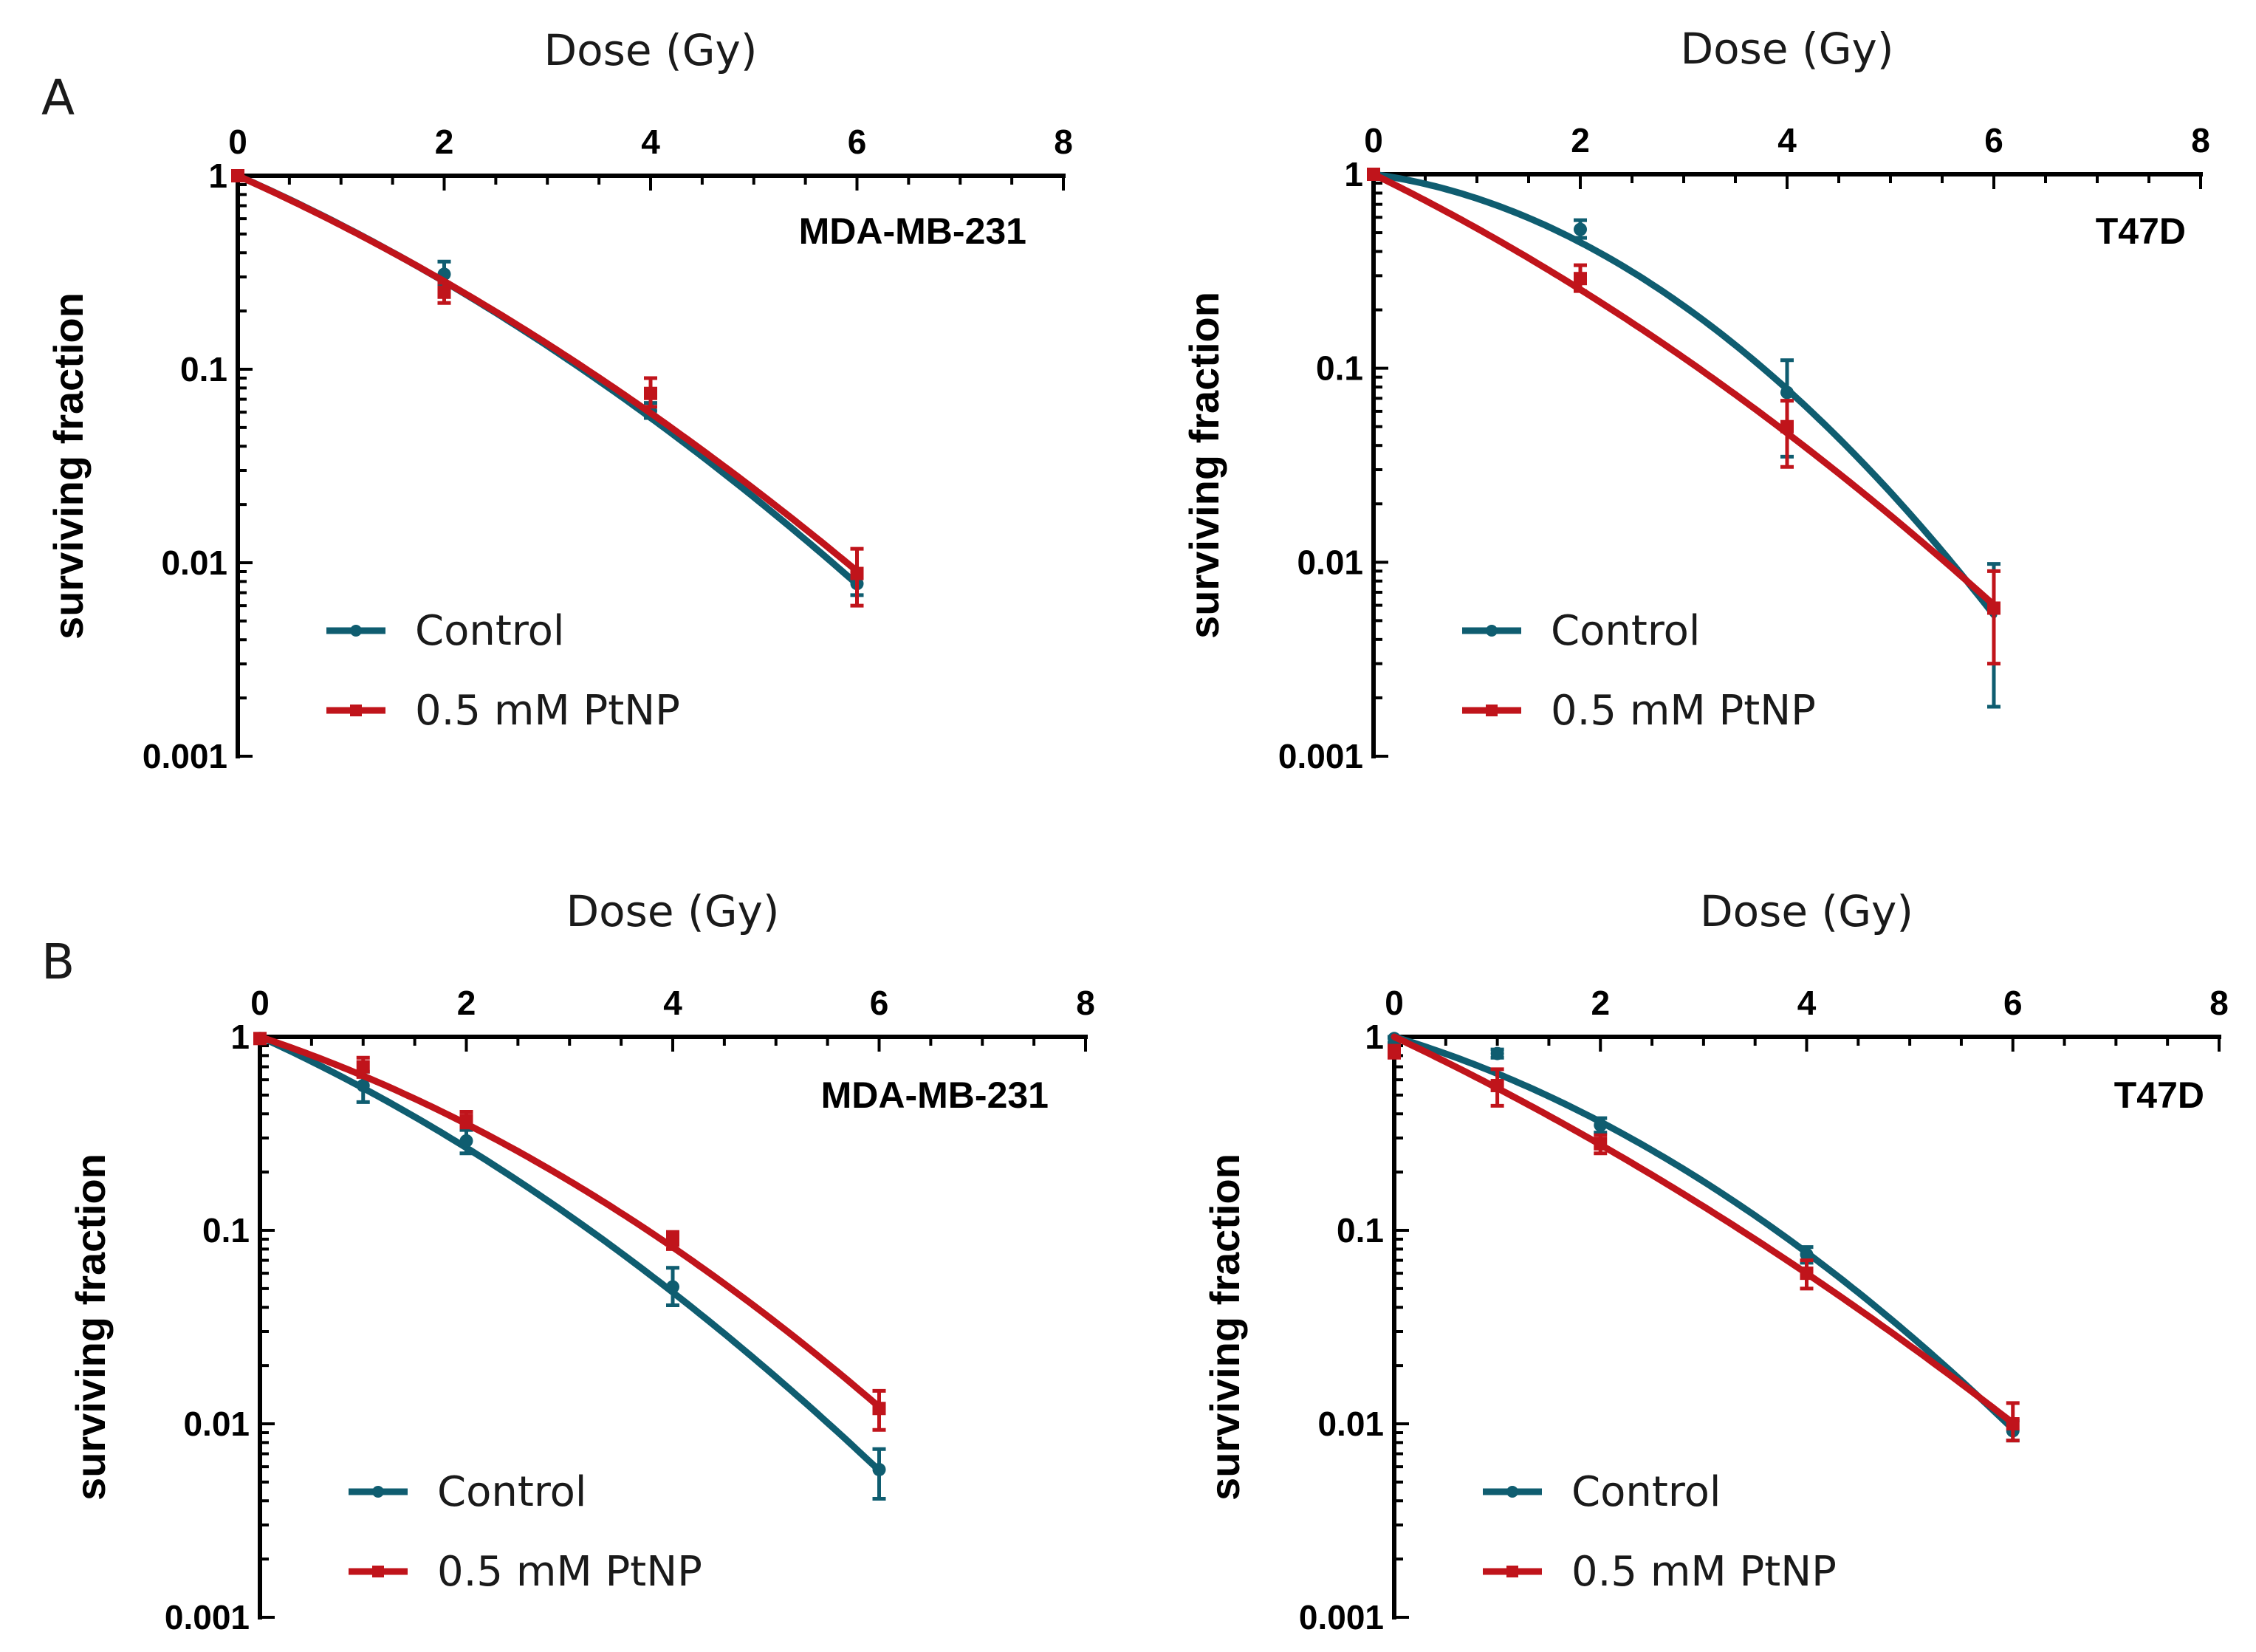 The image size is (2256, 1652). What do you see at coordinates (58, 961) in the screenshot?
I see `panel-letter-b: B` at bounding box center [58, 961].